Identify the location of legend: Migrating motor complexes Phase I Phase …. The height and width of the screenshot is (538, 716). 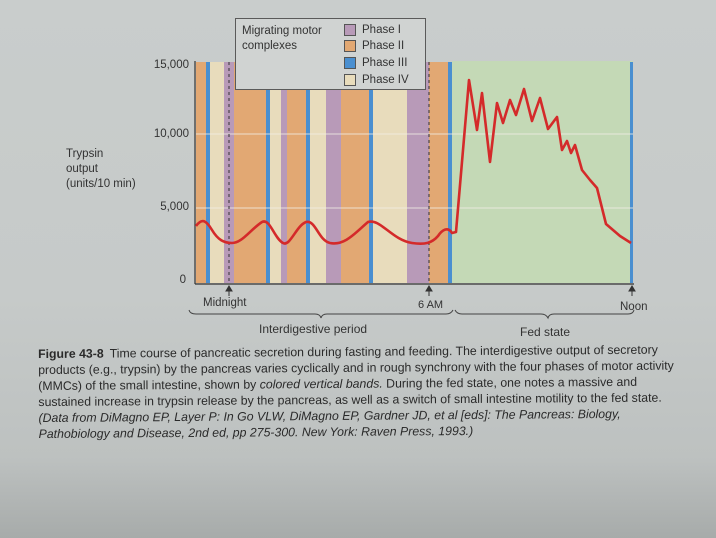
(330, 54).